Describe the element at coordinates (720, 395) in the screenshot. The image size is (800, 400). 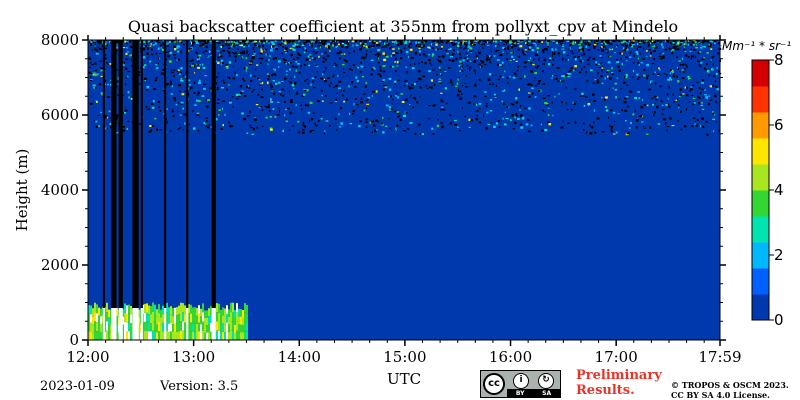
I see `copyright-line-2: CC BY SA 4.0 License.` at that location.